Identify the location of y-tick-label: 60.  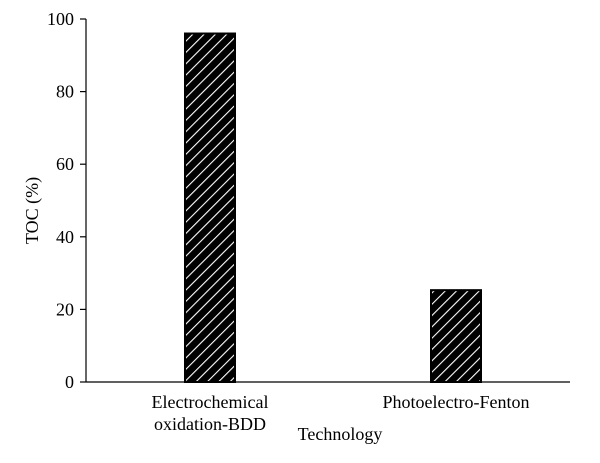
(65, 164).